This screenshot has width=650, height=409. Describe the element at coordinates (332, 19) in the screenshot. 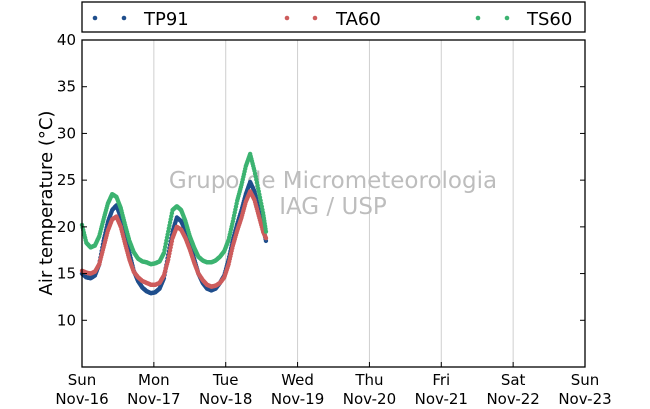

I see `legend-entry-ta60: TA60` at that location.